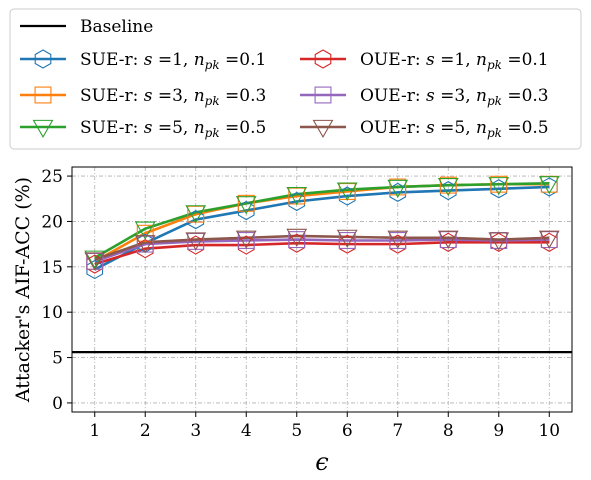 Image resolution: width=591 pixels, height=480 pixels. What do you see at coordinates (454, 129) in the screenshot?
I see `legend-label: OUE-r: s =5, npk =0.5` at bounding box center [454, 129].